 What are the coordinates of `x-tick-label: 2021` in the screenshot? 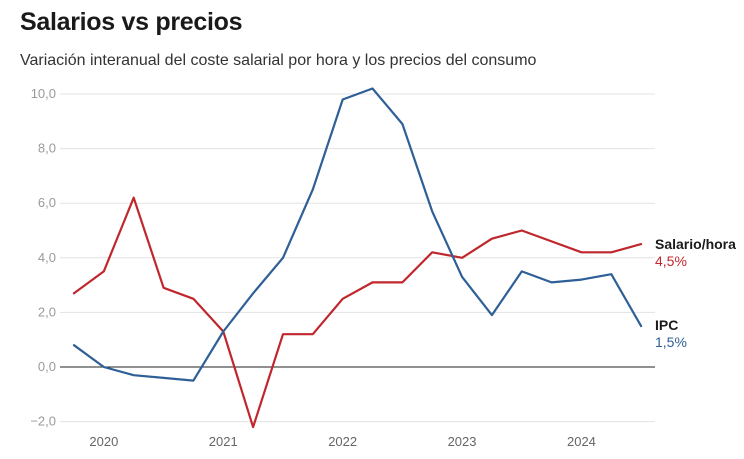 It's located at (223, 441).